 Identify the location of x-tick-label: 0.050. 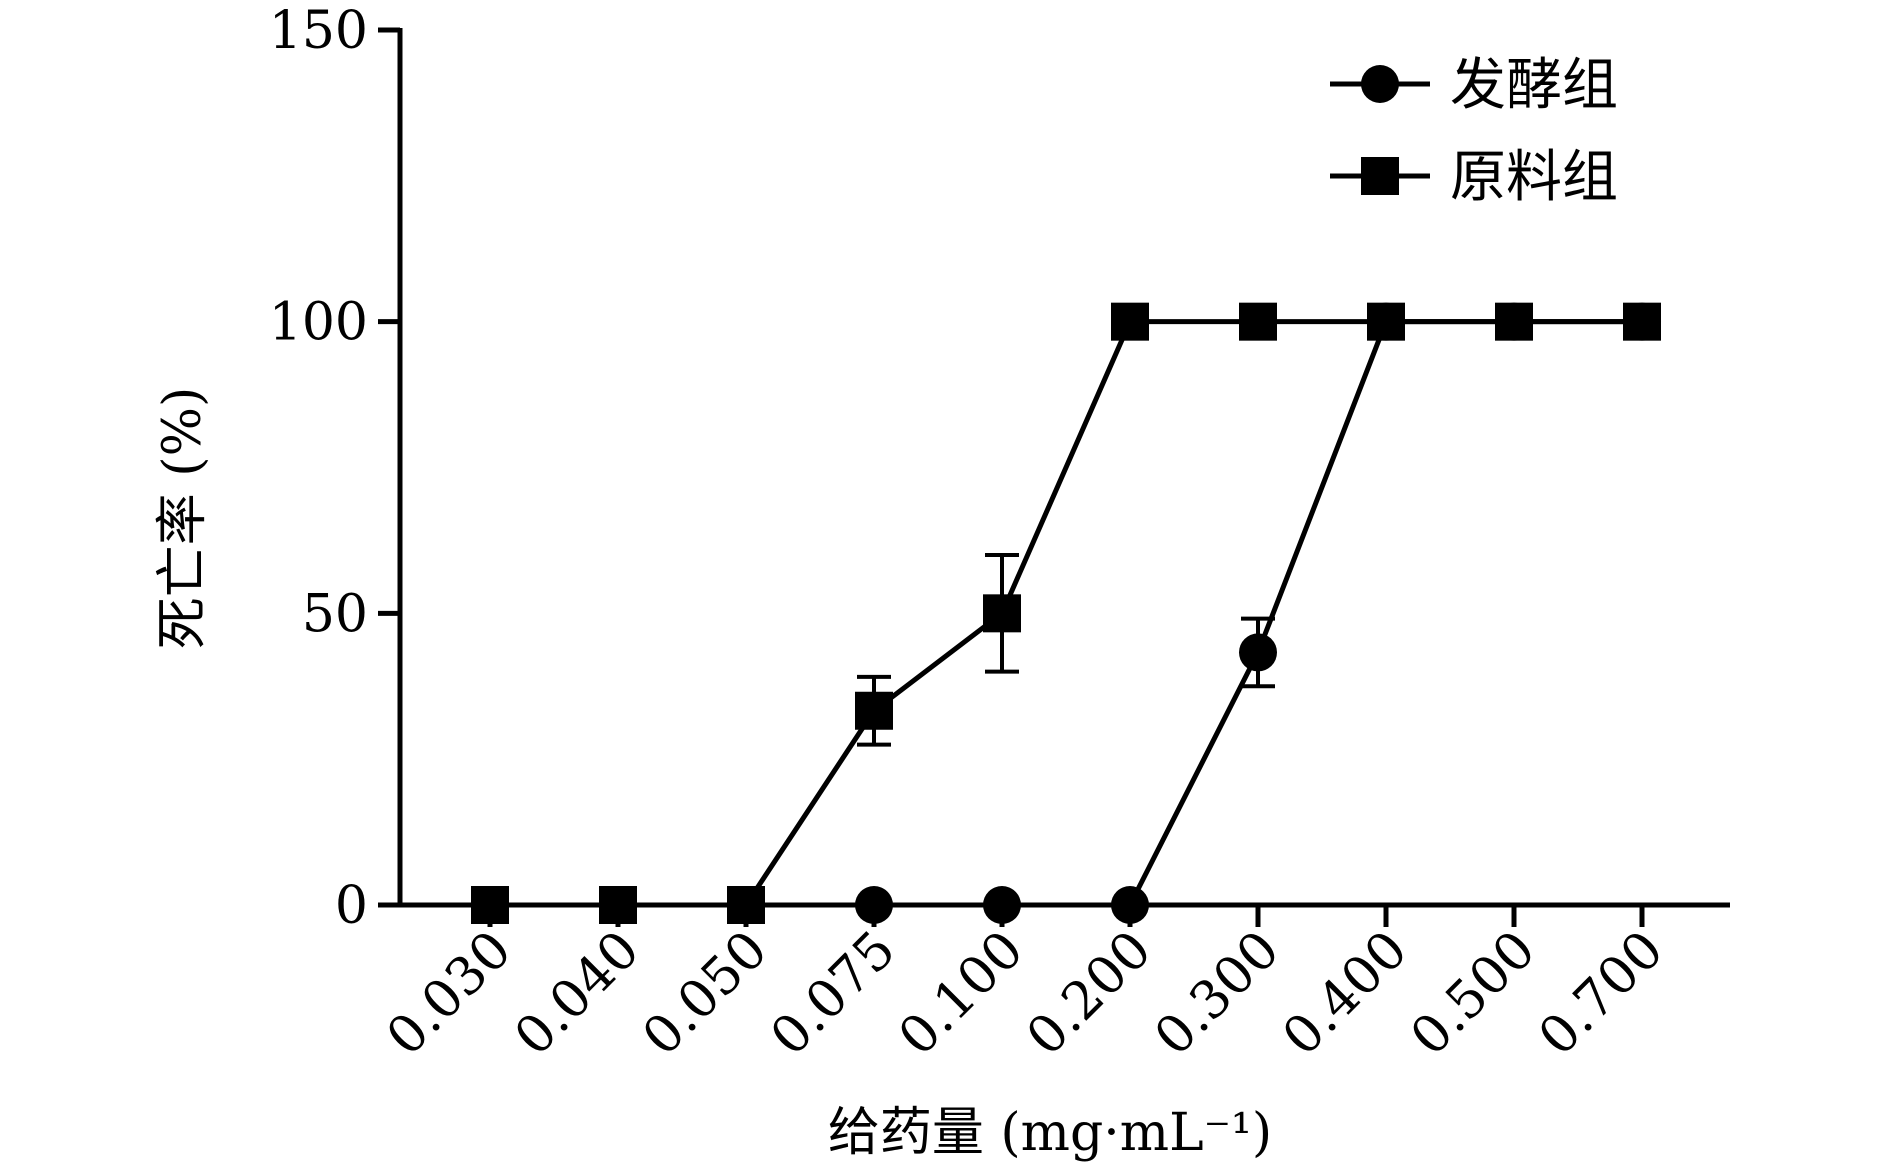
(705, 994).